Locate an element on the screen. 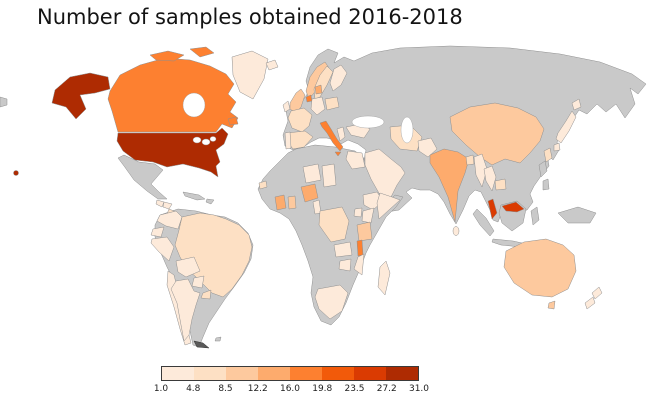  country-south-korea is located at coordinates (548, 155).